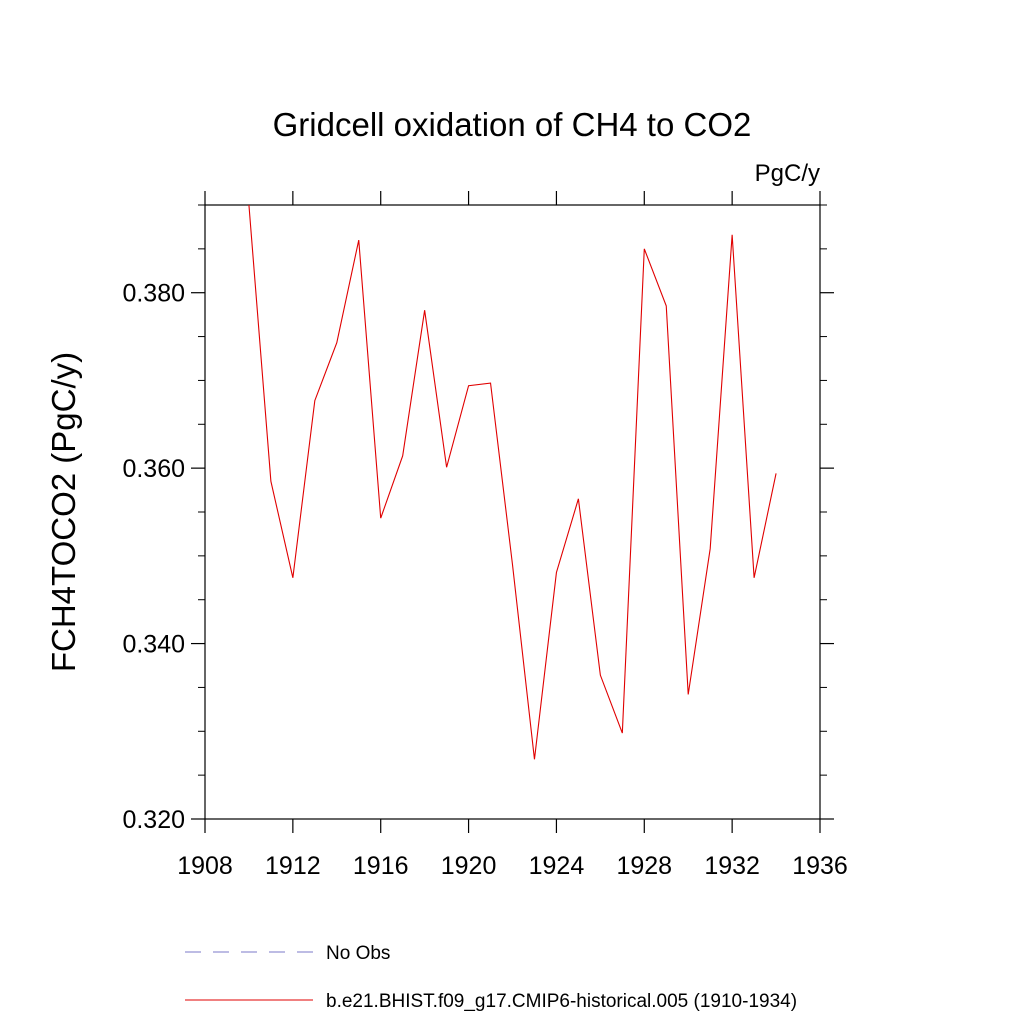 The image size is (1024, 1024). Describe the element at coordinates (820, 866) in the screenshot. I see `x-tick-label-1936: 1936` at that location.